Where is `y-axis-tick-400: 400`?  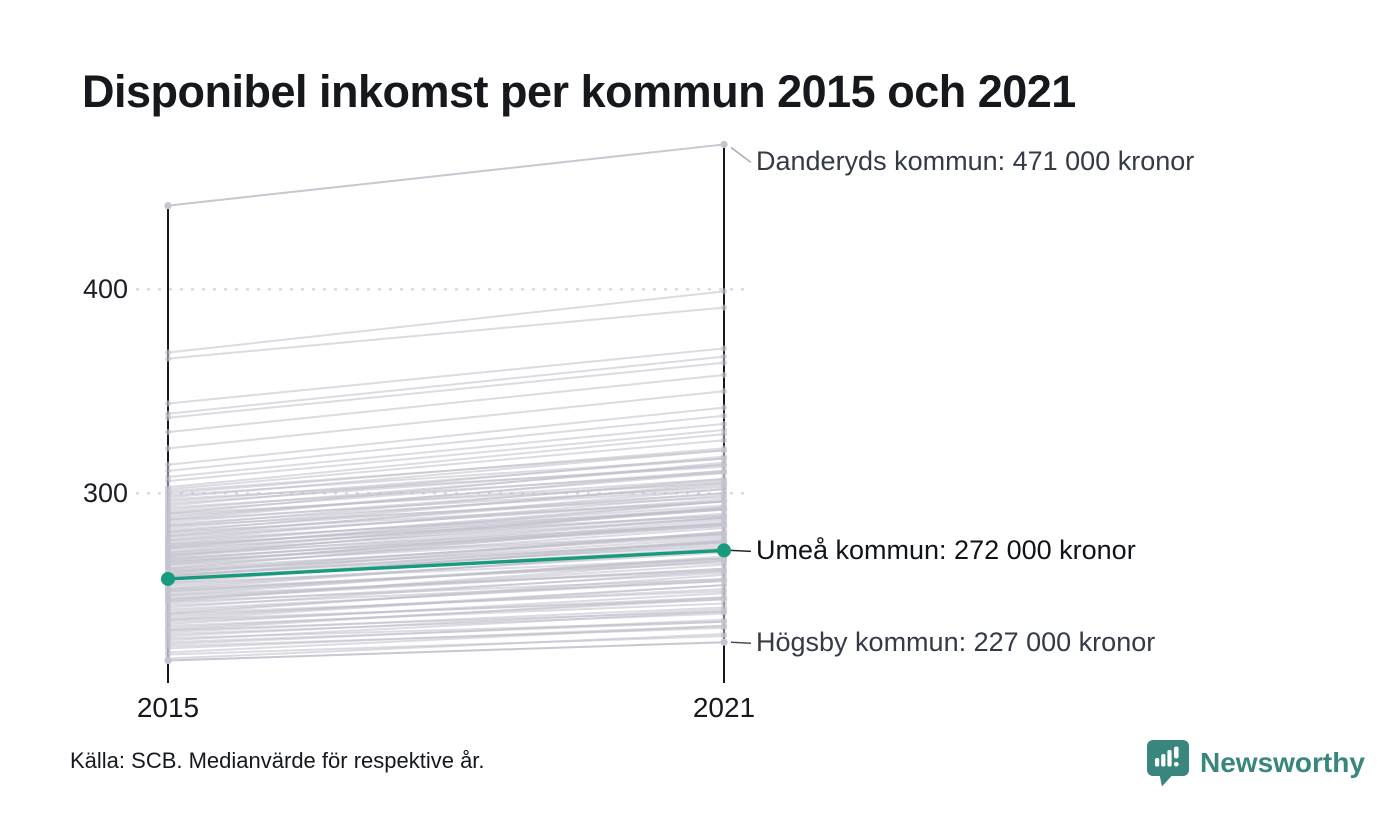
y-axis-tick-400: 400 is located at coordinates (105, 289).